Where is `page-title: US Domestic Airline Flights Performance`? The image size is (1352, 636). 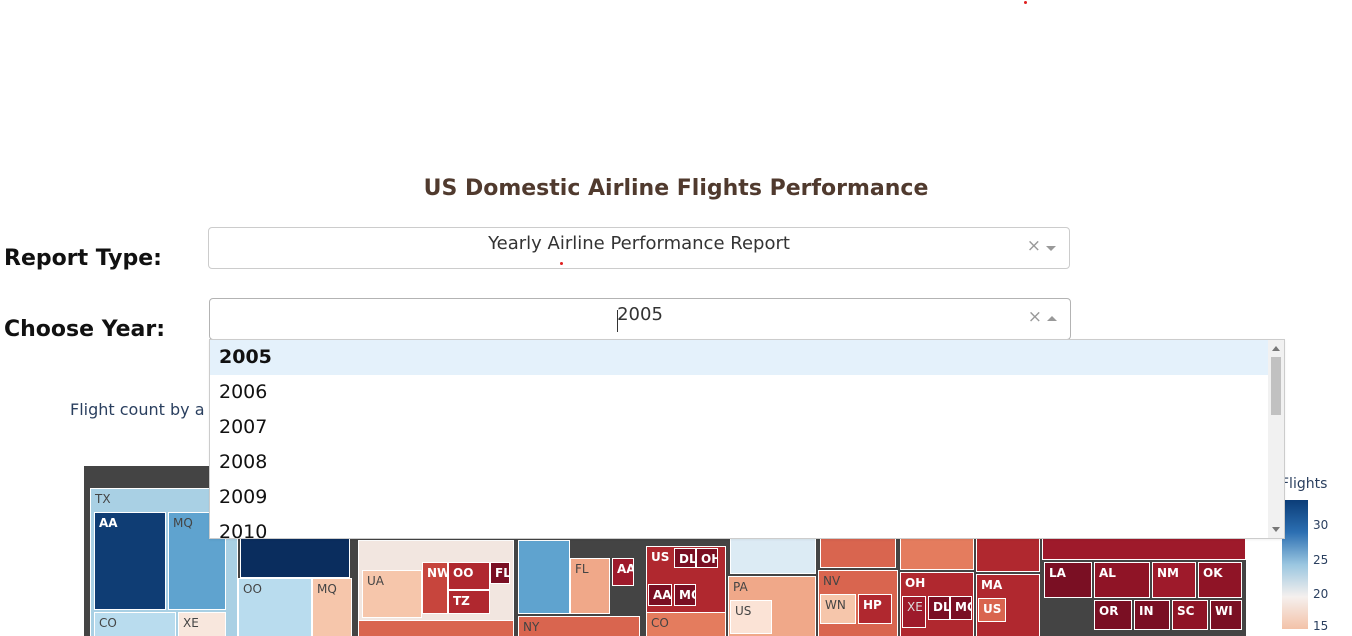
page-title: US Domestic Airline Flights Performance is located at coordinates (676, 188).